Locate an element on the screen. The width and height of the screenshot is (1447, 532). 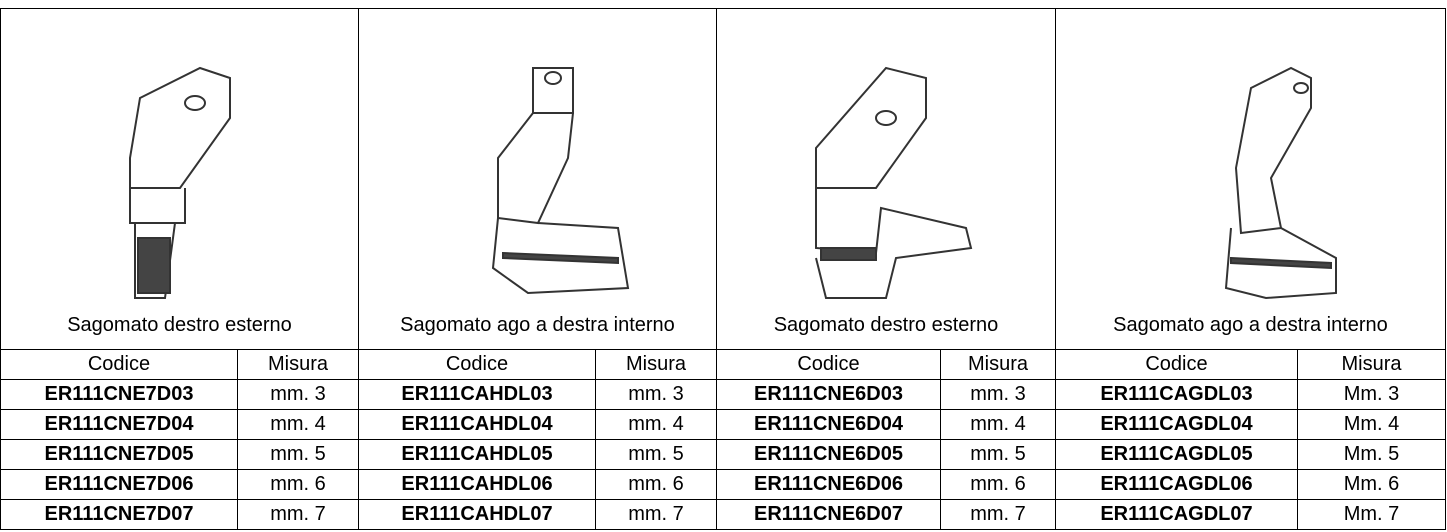
code: ER111CNE7D07 is located at coordinates (119, 514).